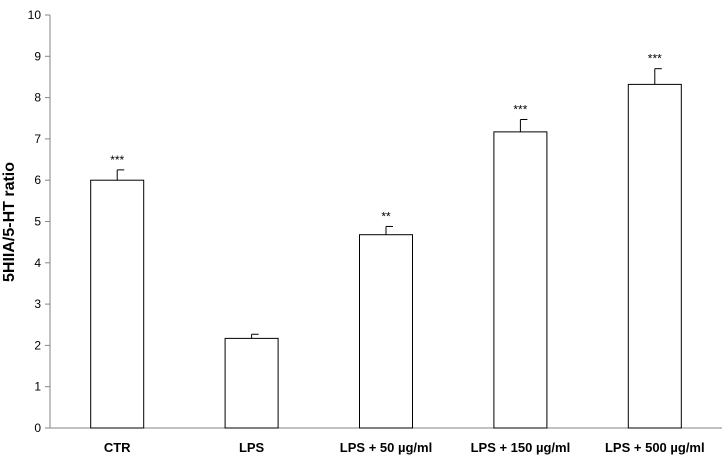 This screenshot has height=467, width=724. Describe the element at coordinates (37, 139) in the screenshot. I see `y-tick-label: 7` at that location.